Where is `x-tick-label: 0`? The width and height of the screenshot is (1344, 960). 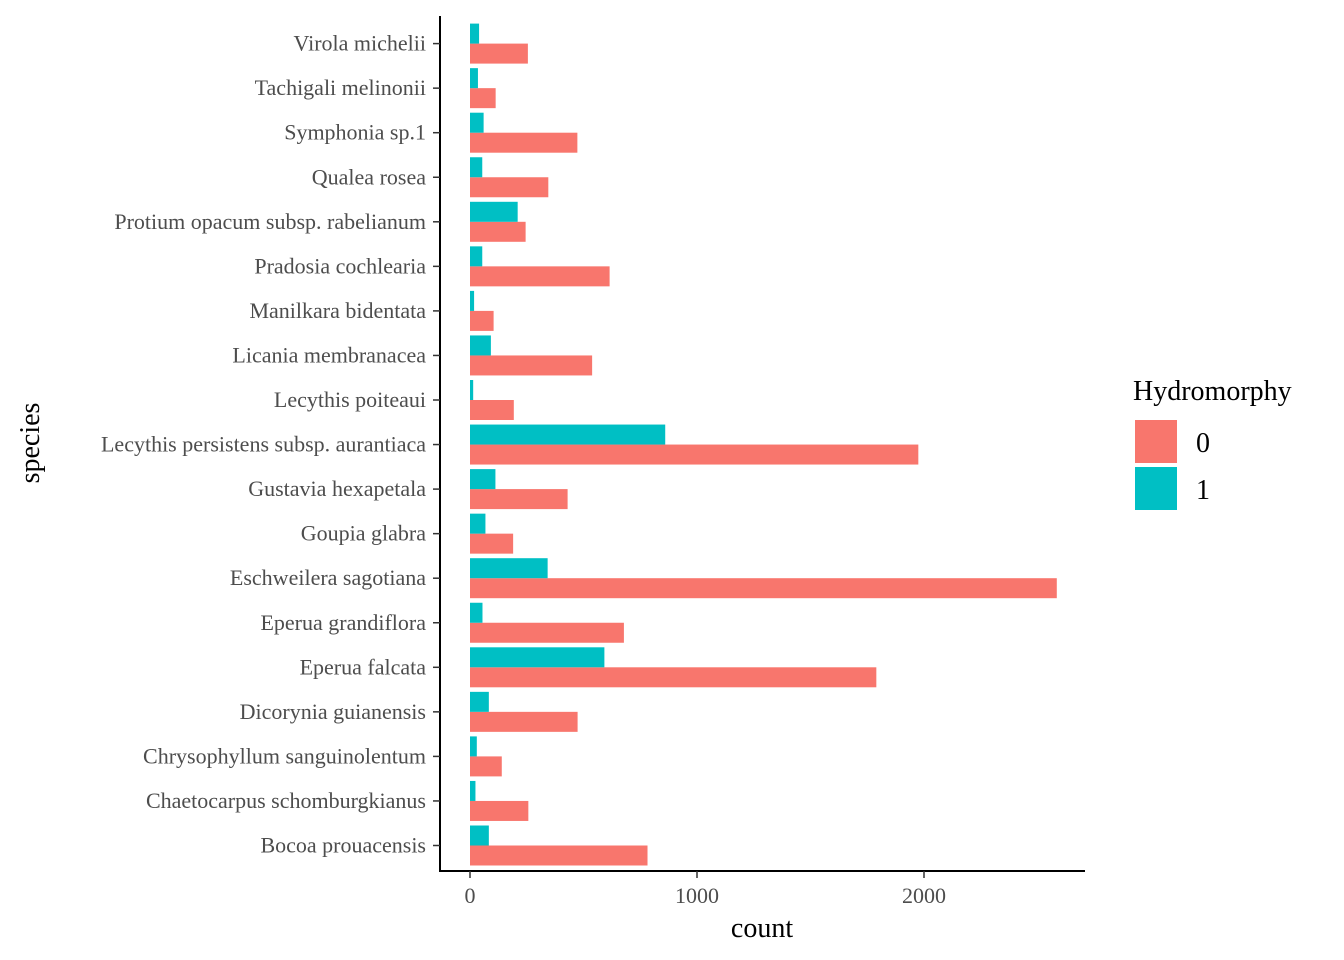 x-tick-label: 0 is located at coordinates (470, 895).